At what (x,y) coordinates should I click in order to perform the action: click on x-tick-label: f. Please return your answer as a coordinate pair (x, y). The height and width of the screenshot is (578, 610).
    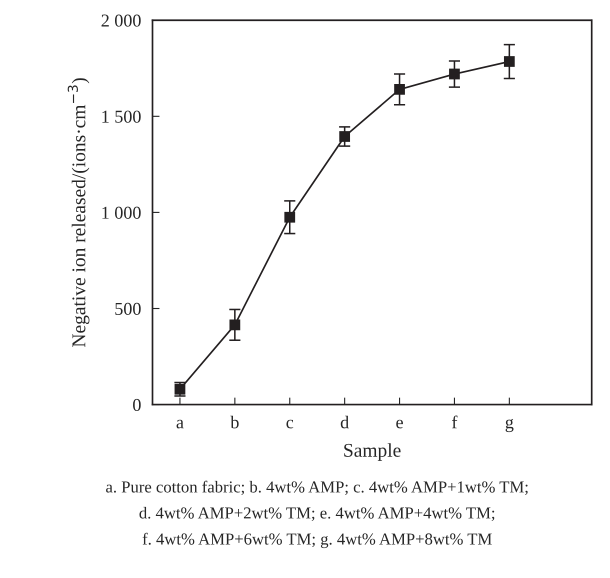
    Looking at the image, I should click on (455, 422).